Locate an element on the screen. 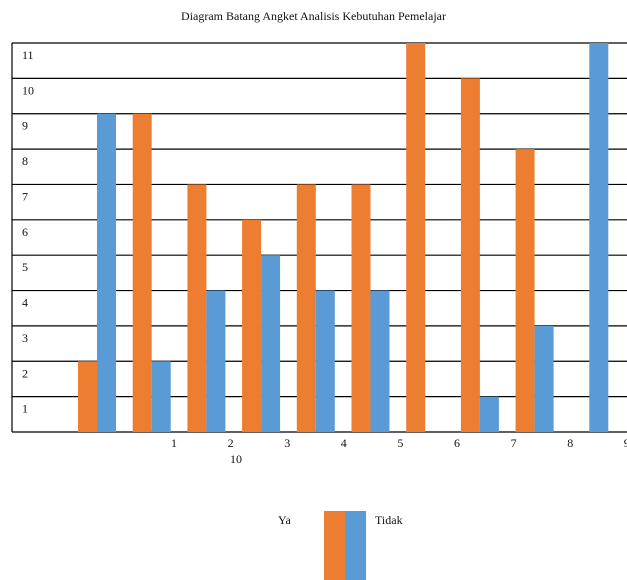  y-tick-label: 1 is located at coordinates (25, 409).